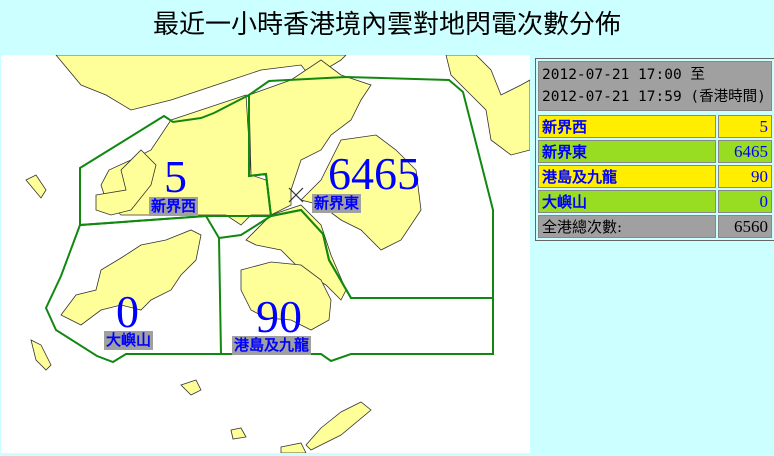 The height and width of the screenshot is (456, 774). What do you see at coordinates (296, 195) in the screenshot?
I see `cross-marker-icon` at bounding box center [296, 195].